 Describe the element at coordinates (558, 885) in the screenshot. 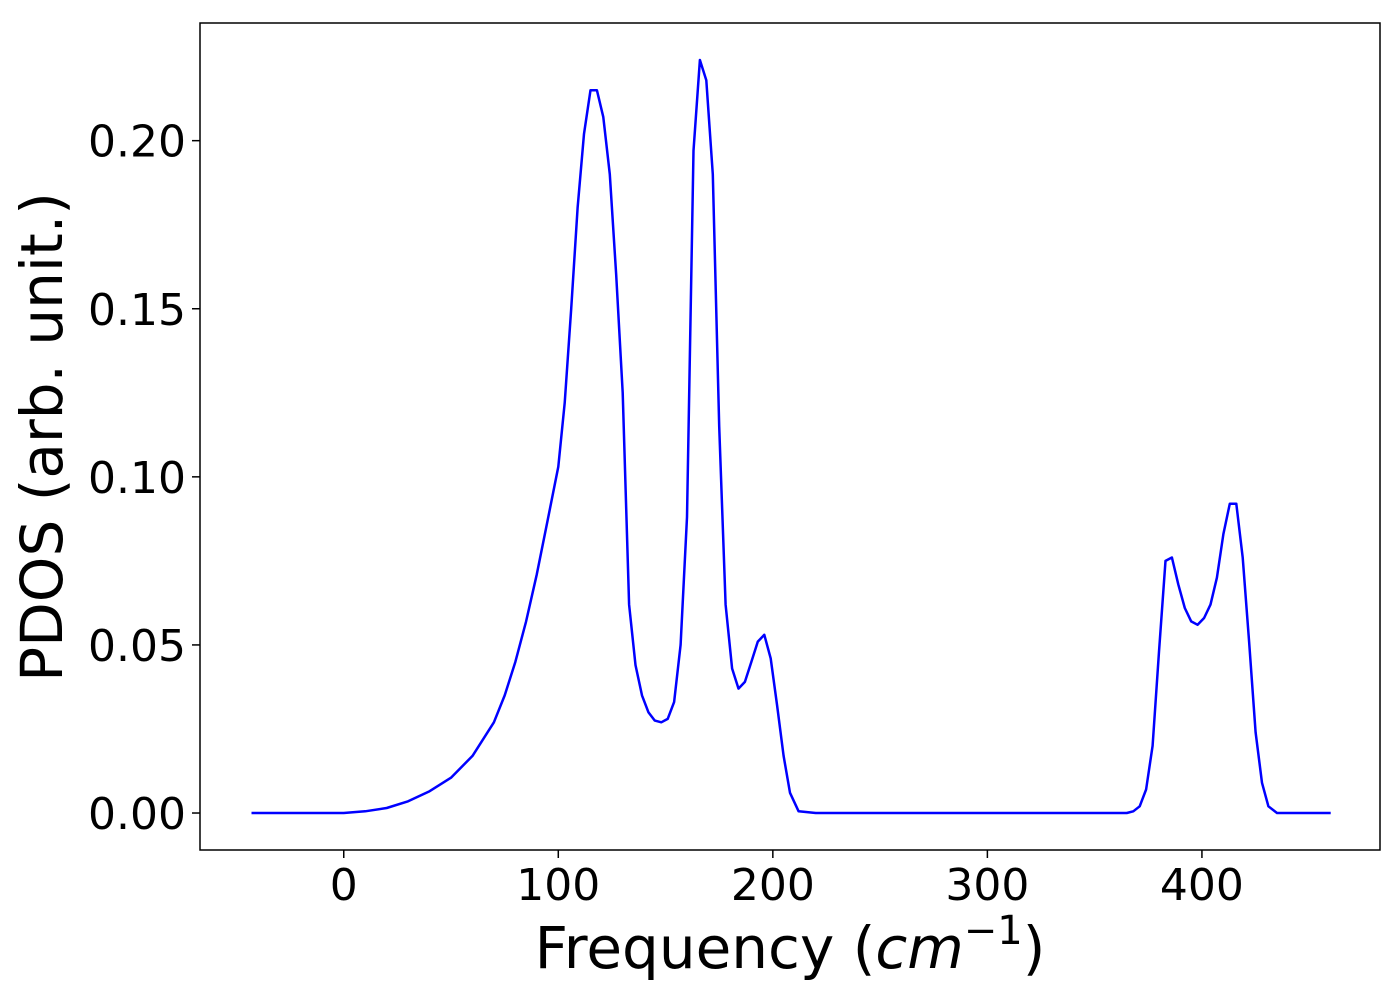

I see `x-tick-label: 100` at that location.